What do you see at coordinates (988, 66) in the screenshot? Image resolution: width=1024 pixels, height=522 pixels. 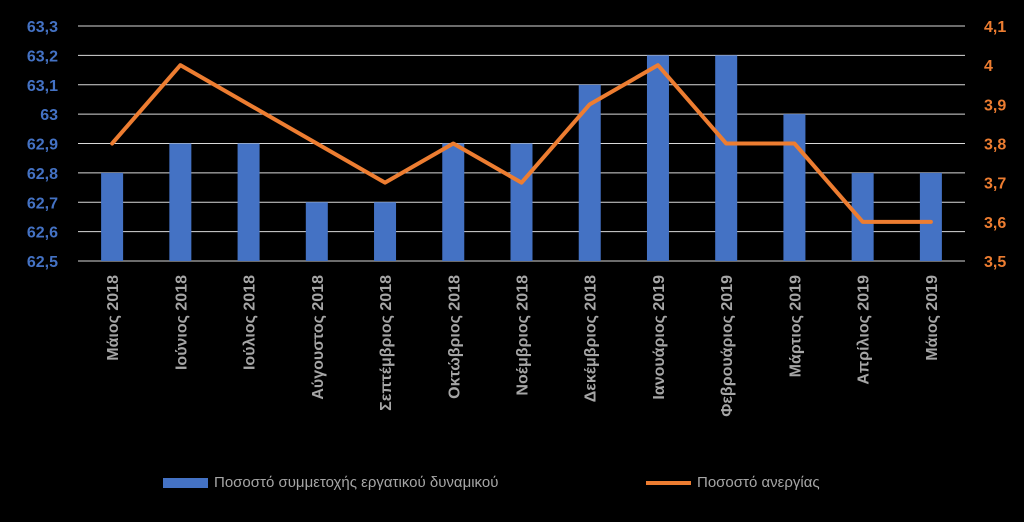 I see `right-tick-label: 4` at bounding box center [988, 66].